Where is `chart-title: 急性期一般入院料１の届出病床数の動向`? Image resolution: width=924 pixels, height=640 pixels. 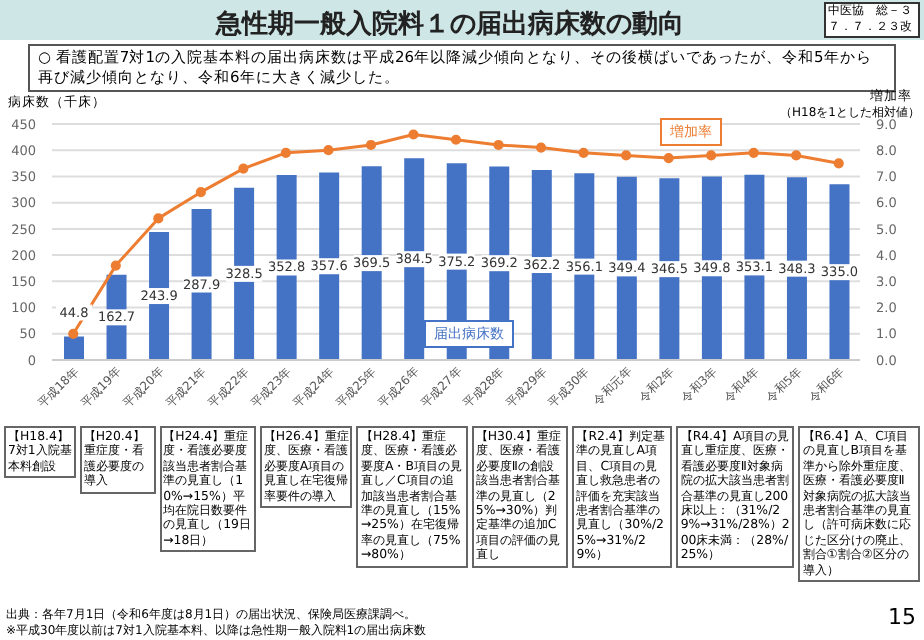
chart-title: 急性期一般入院料１の届出病床数の動向 is located at coordinates (449, 24).